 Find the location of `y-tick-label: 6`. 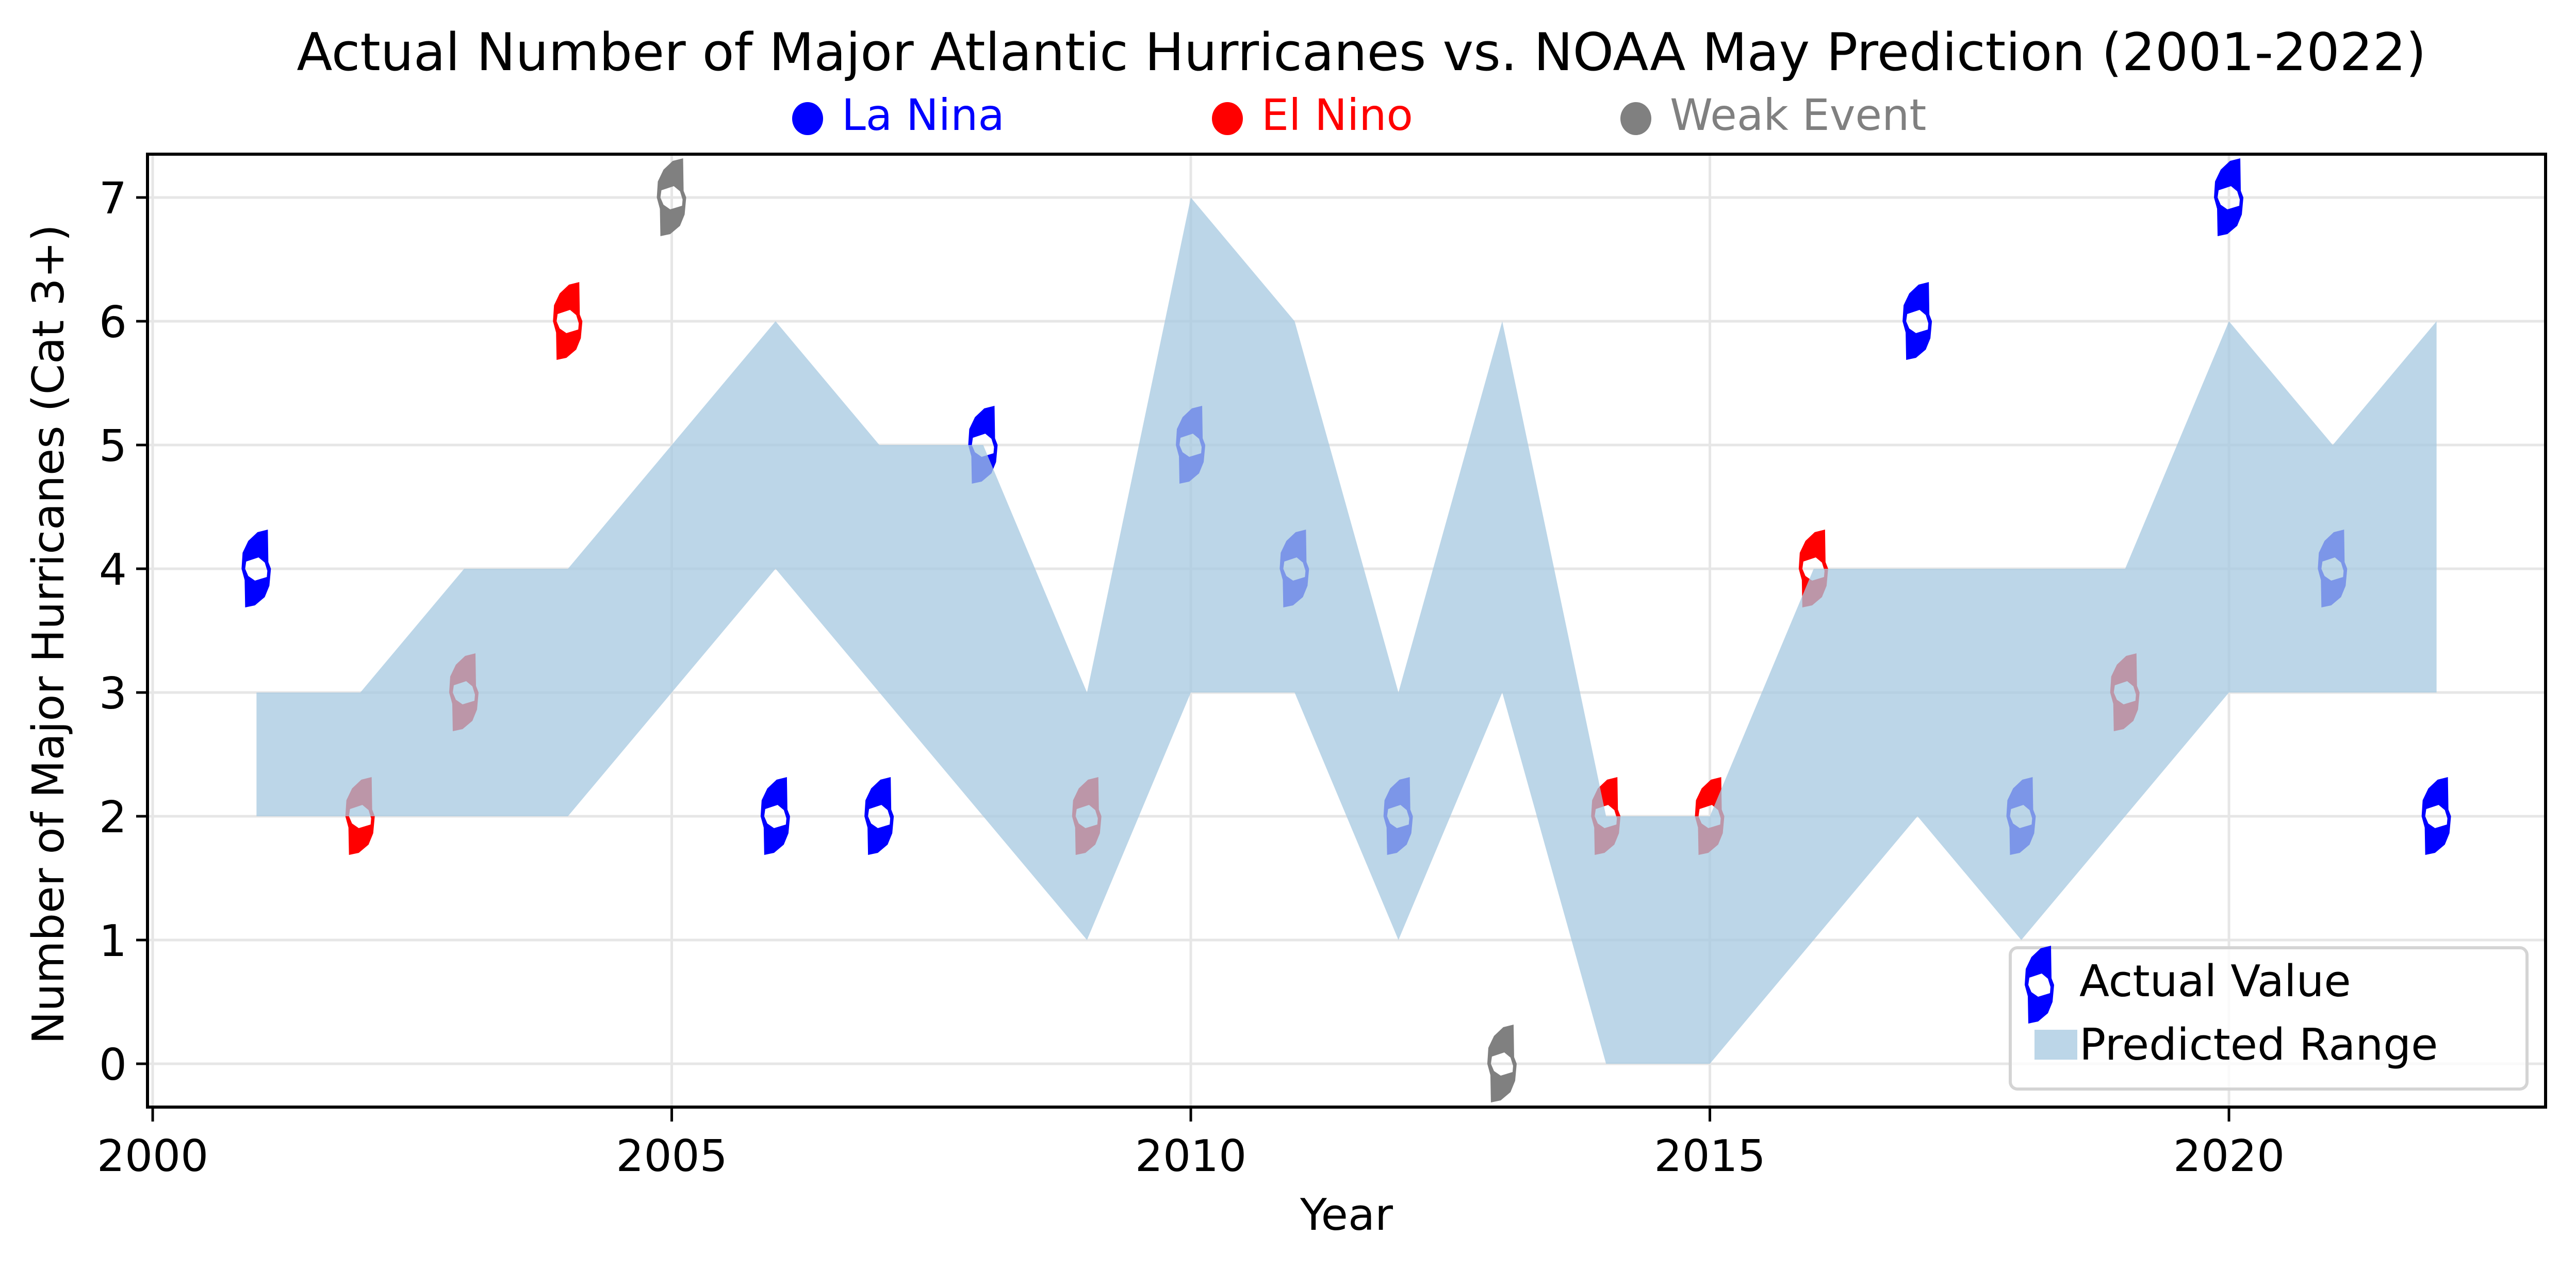

y-tick-label: 6 is located at coordinates (113, 322).